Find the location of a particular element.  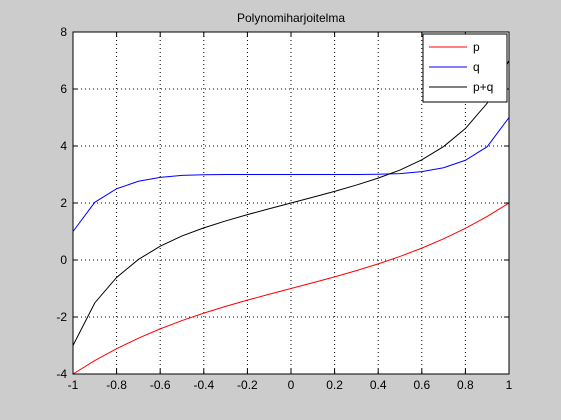

x-tick-label: -1 is located at coordinates (73, 385).